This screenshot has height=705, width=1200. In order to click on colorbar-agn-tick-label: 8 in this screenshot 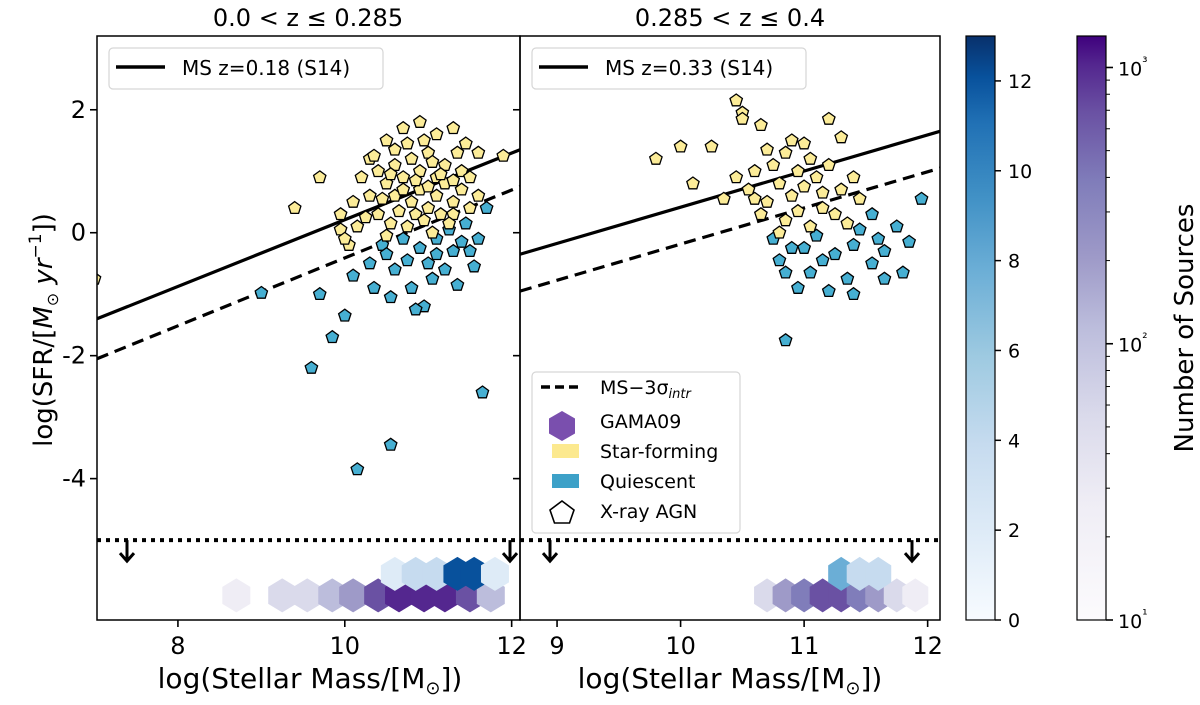, I will do `click(1014, 262)`.